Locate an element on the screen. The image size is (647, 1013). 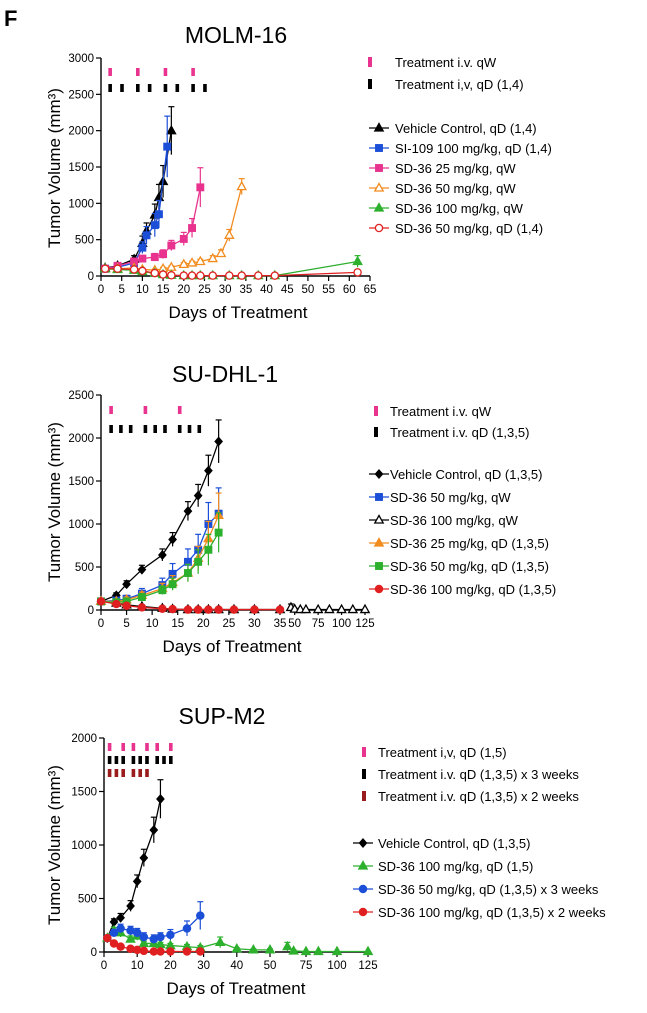
legend-label: Vehicle Control, qD (1,3,5) is located at coordinates (454, 843).